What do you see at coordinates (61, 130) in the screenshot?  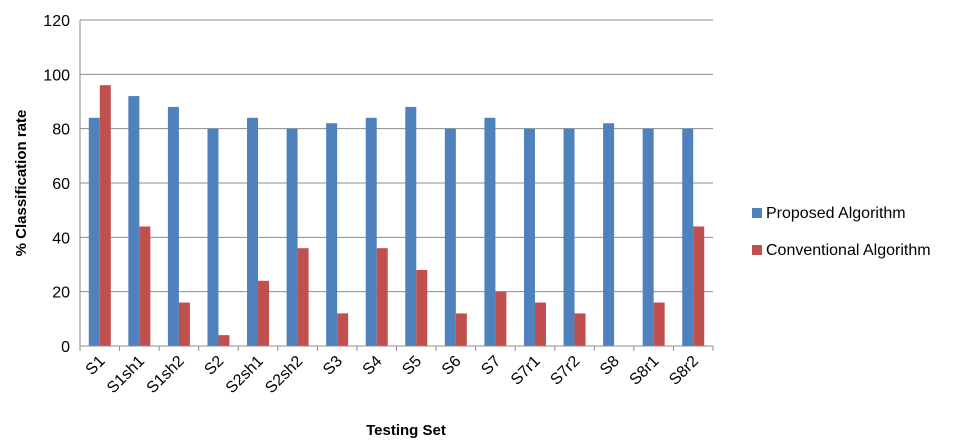 I see `y-tick-label: 80` at bounding box center [61, 130].